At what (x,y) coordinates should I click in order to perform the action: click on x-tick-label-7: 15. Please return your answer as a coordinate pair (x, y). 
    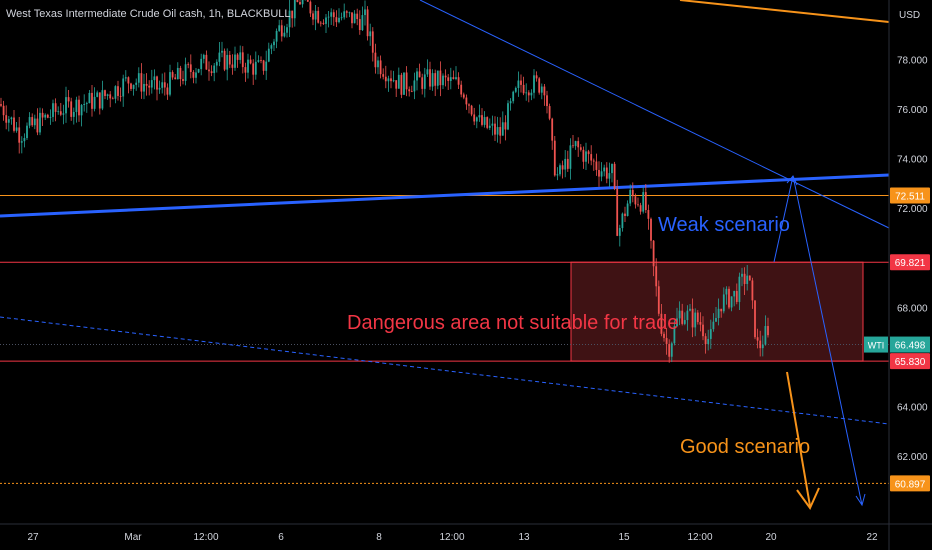
    Looking at the image, I should click on (624, 537).